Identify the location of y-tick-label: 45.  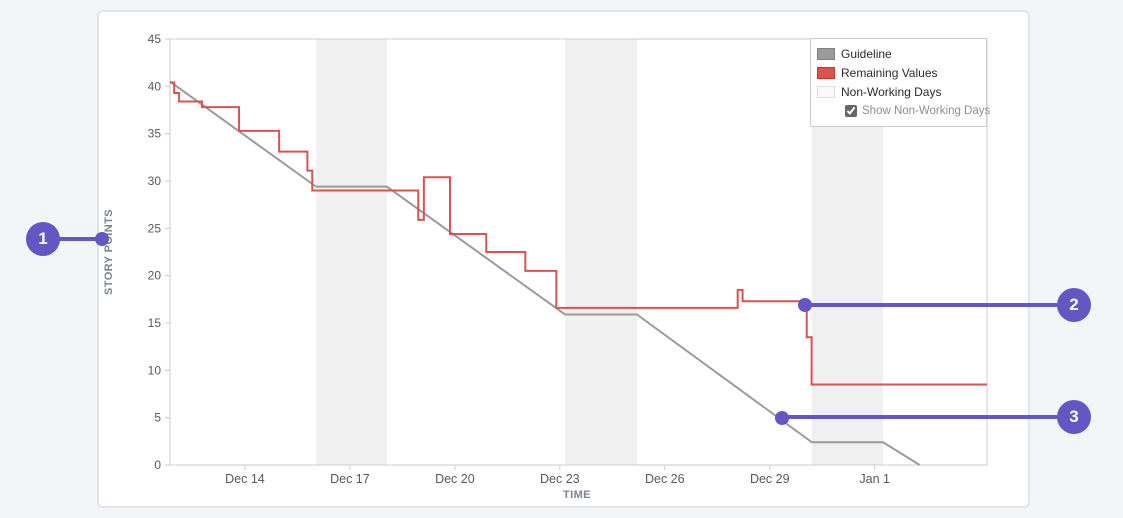
(155, 39).